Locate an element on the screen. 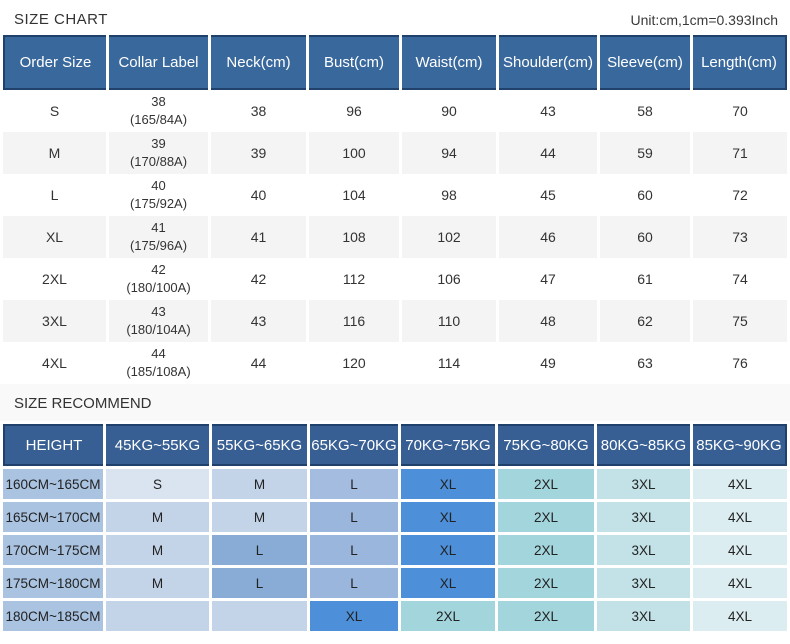  collar-spec-line: (185/108A) is located at coordinates (158, 371).